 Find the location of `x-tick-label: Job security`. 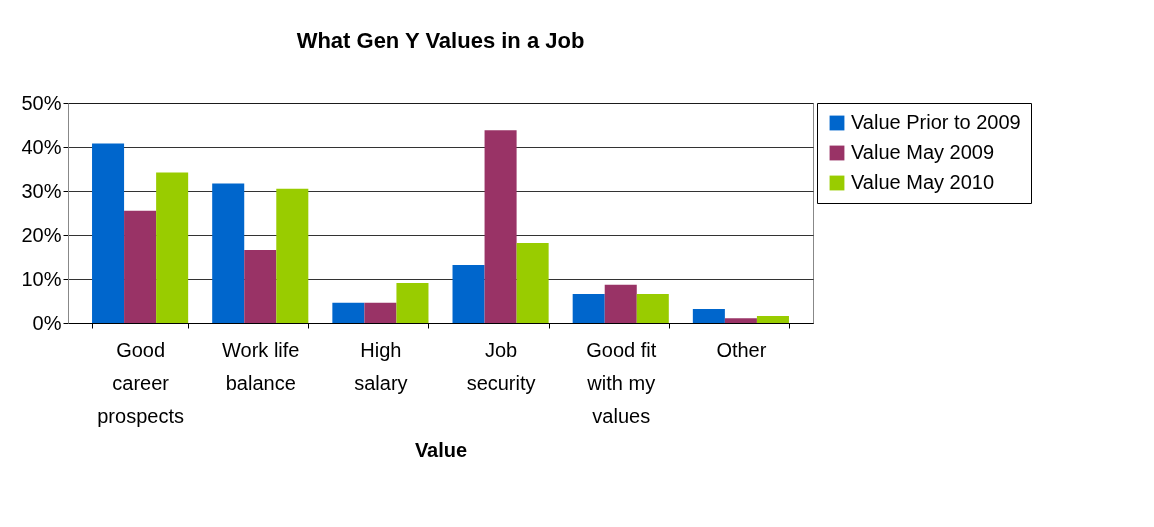

x-tick-label: Job security is located at coordinates (501, 366).